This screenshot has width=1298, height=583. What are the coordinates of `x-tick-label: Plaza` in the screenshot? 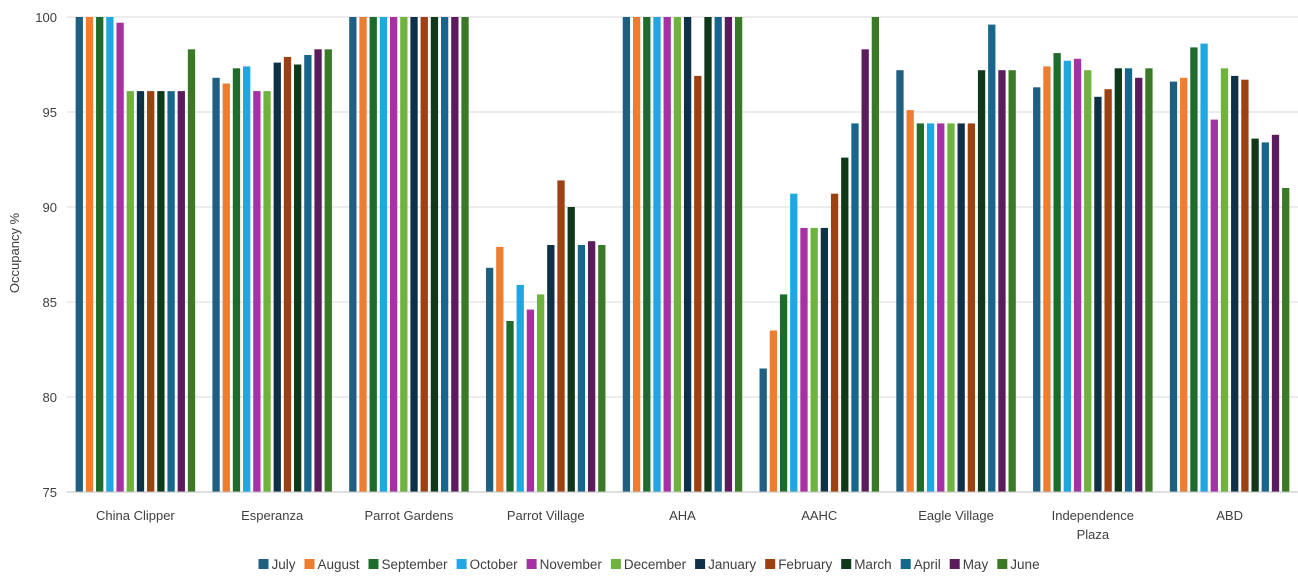 It's located at (1093, 534).